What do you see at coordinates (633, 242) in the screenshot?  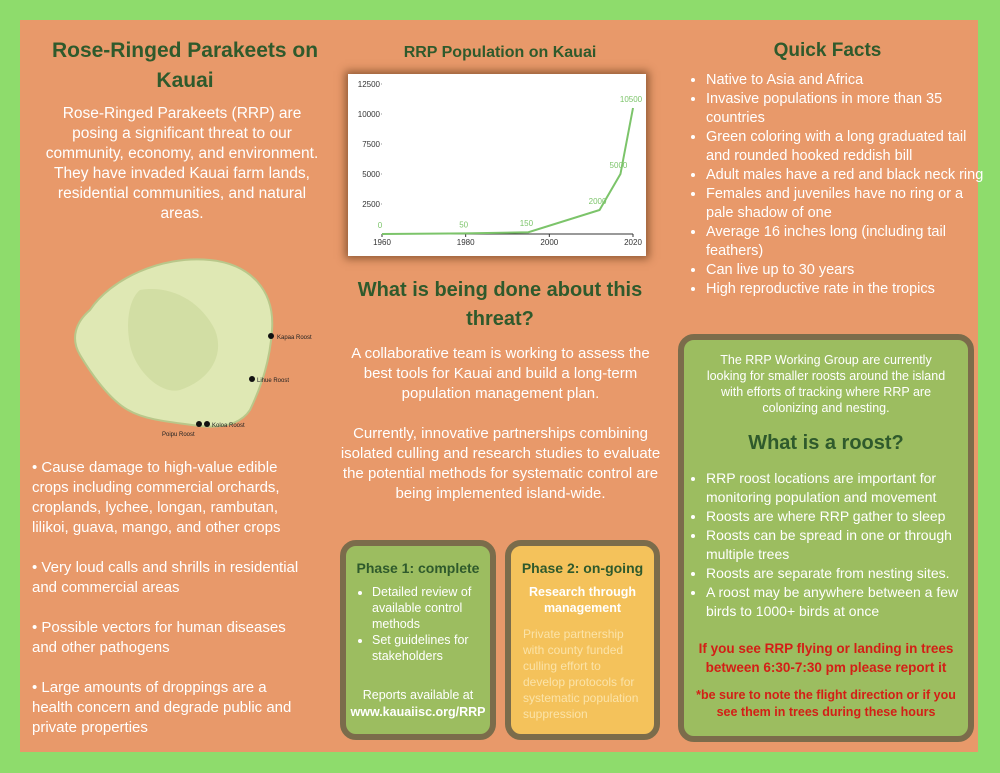 I see `x-tick-label: 2020` at bounding box center [633, 242].